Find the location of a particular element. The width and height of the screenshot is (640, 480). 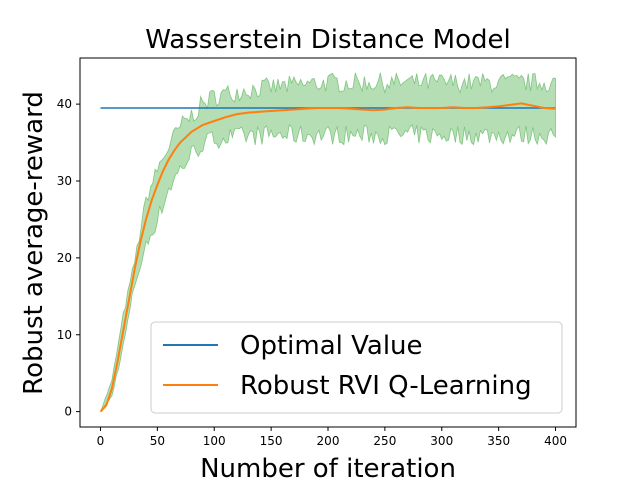

y-axis-ticks: 0 10 20 30 40 is located at coordinates (68, 258).